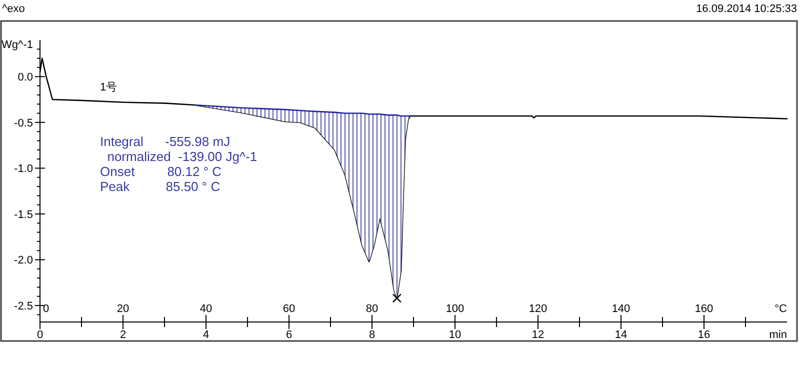 The width and height of the screenshot is (800, 370). Describe the element at coordinates (302, 110) in the screenshot. I see `line-series` at that location.